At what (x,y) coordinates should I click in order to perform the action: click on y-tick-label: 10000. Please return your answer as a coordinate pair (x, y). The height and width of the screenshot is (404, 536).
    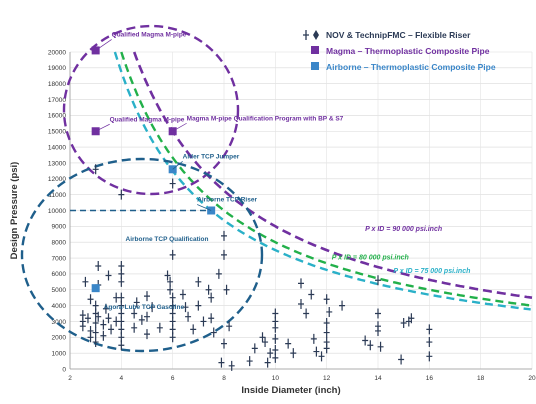
    Looking at the image, I should click on (57, 211).